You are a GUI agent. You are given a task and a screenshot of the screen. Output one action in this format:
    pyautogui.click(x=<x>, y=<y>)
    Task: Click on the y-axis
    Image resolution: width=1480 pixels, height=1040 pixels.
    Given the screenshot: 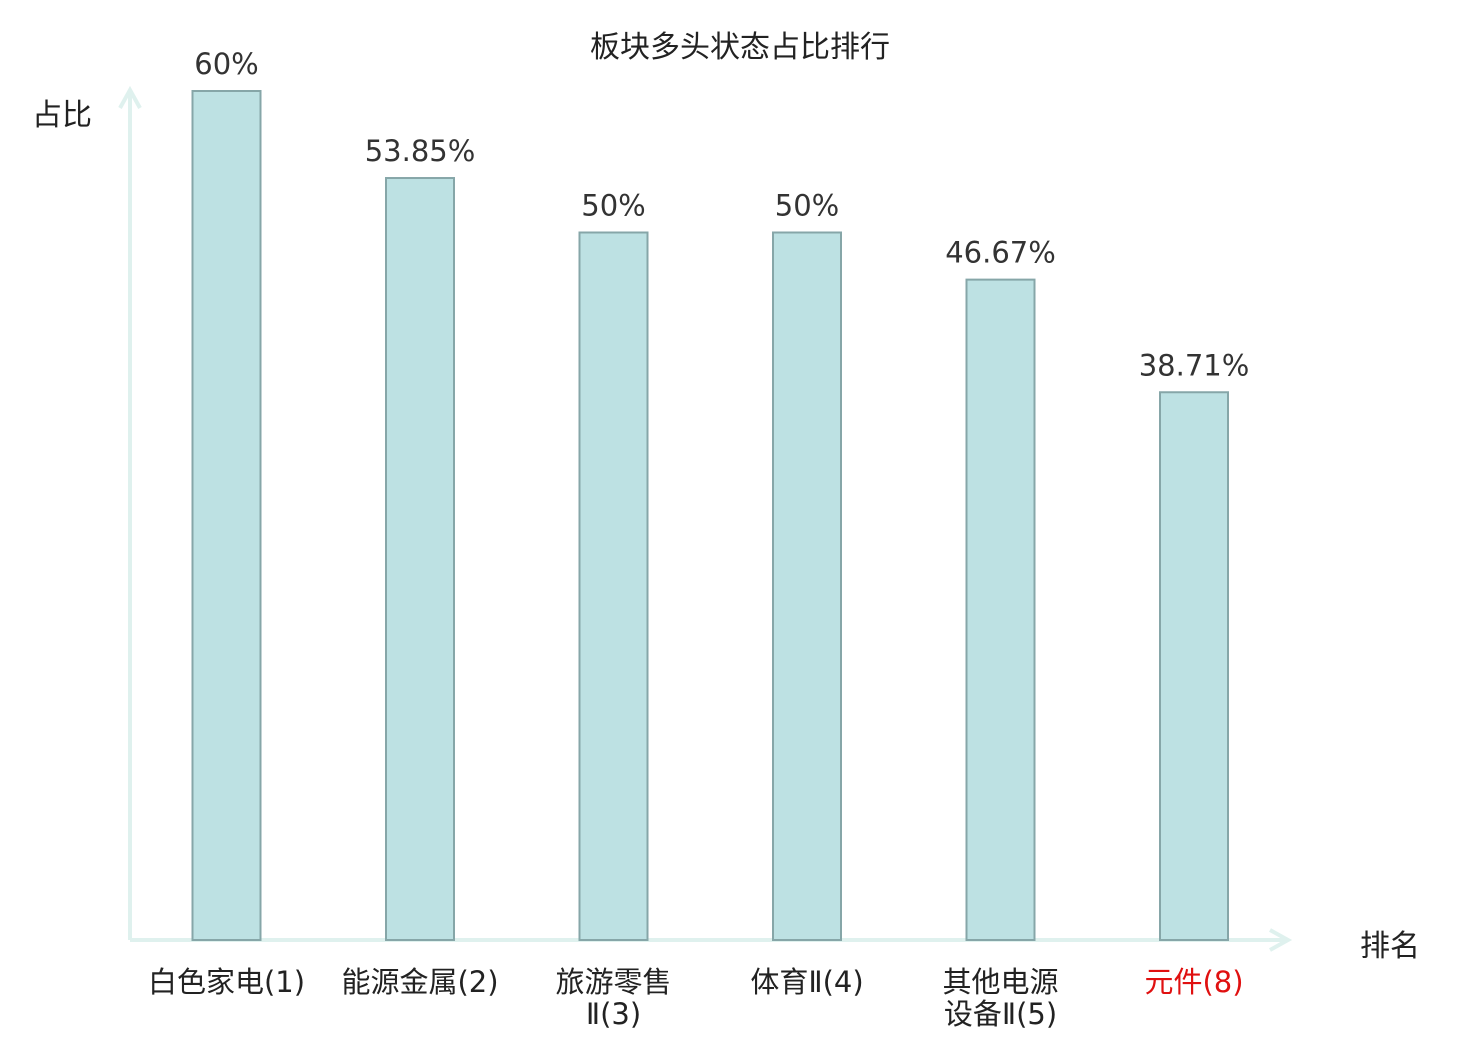 What is the action you would take?
    pyautogui.click(x=130, y=512)
    